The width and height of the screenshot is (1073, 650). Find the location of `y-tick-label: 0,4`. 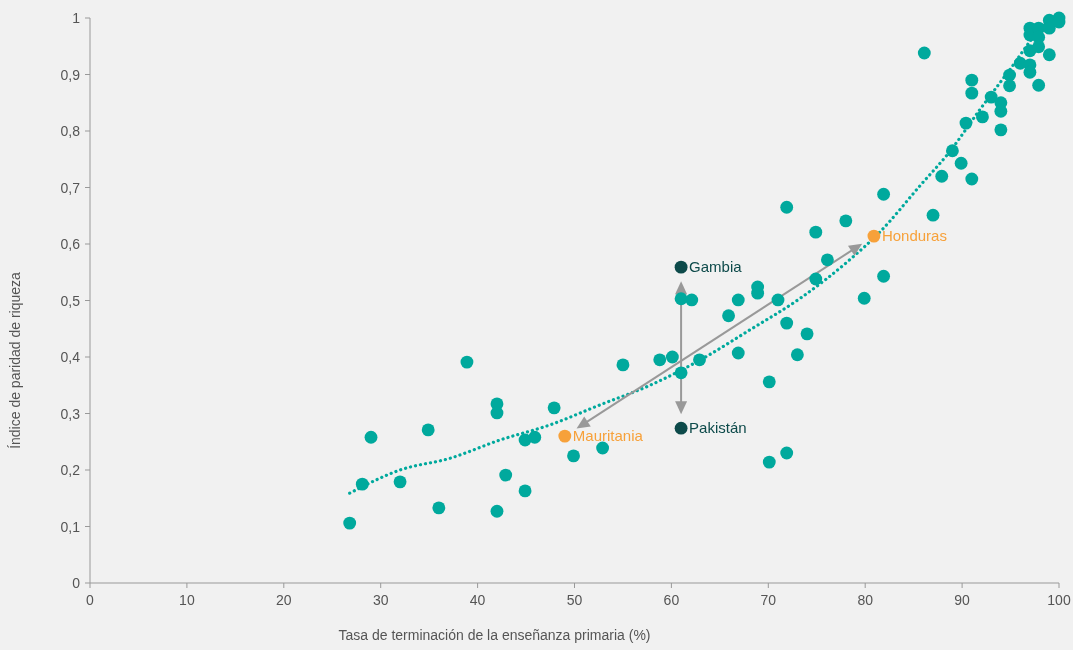

y-tick-label: 0,4 is located at coordinates (70, 357).